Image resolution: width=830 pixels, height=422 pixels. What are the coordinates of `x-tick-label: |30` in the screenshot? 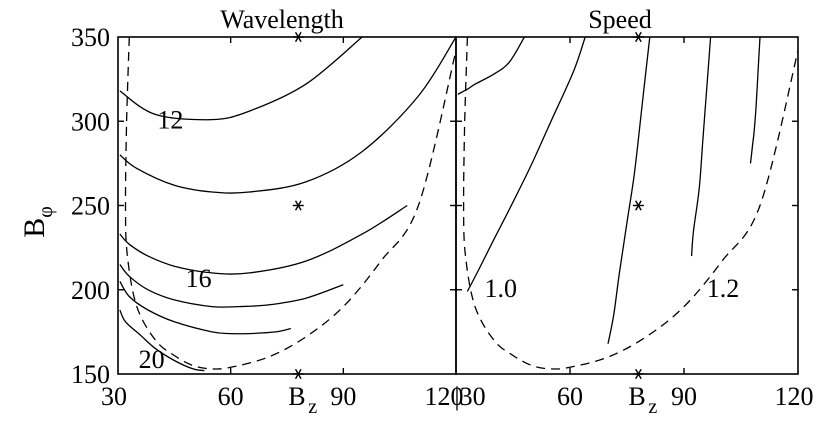 It's located at (469, 396).